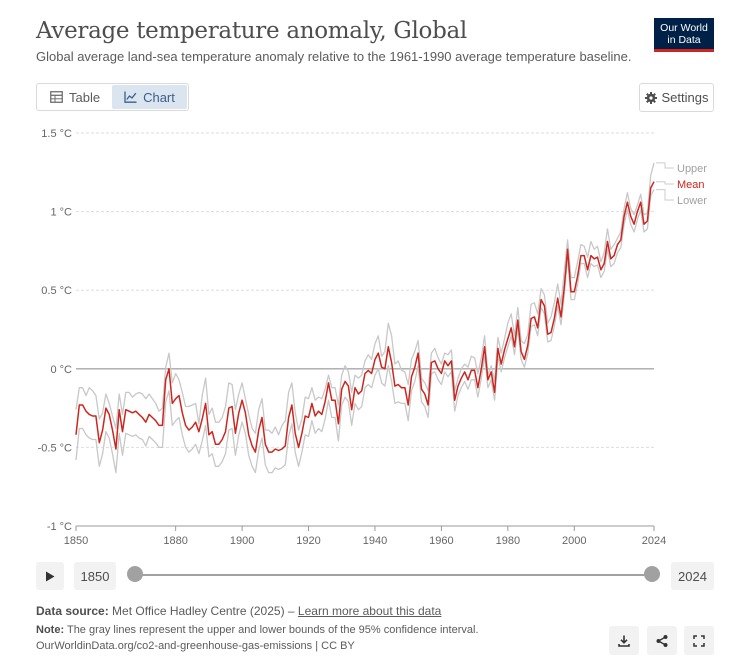 Image resolution: width=742 pixels, height=667 pixels. I want to click on share-icon, so click(662, 640).